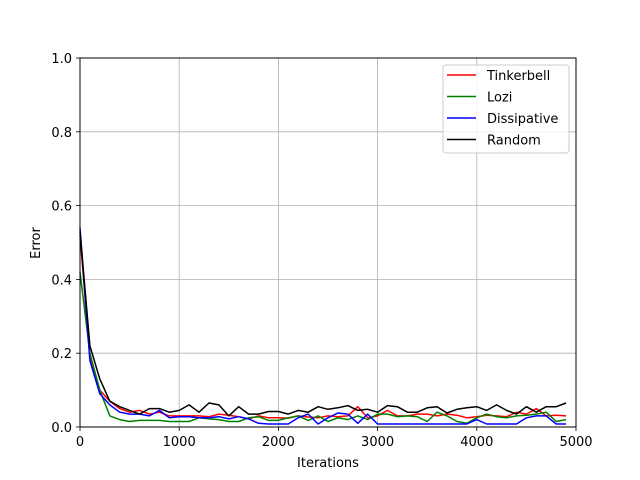 Image resolution: width=640 pixels, height=480 pixels. Describe the element at coordinates (61, 207) in the screenshot. I see `y-tick-label: 0.6` at that location.